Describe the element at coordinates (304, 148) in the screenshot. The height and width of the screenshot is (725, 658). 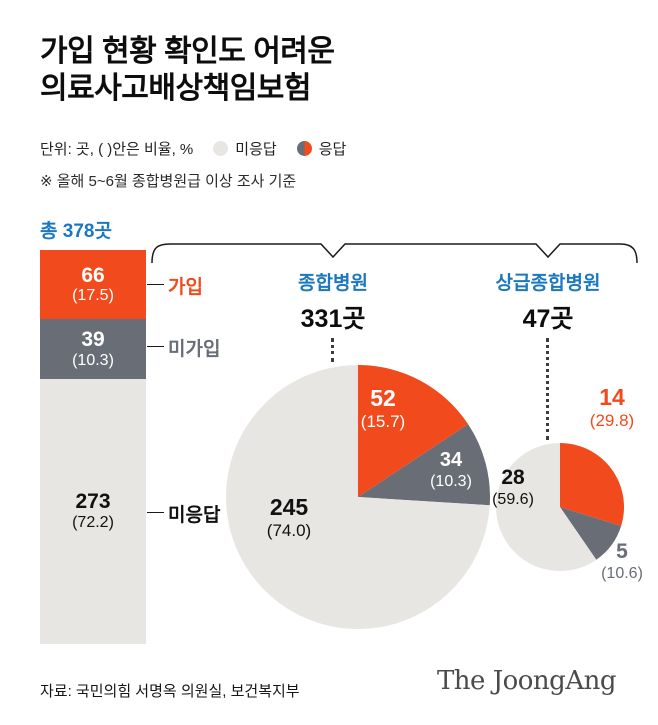
I see `response-dot-icon` at that location.